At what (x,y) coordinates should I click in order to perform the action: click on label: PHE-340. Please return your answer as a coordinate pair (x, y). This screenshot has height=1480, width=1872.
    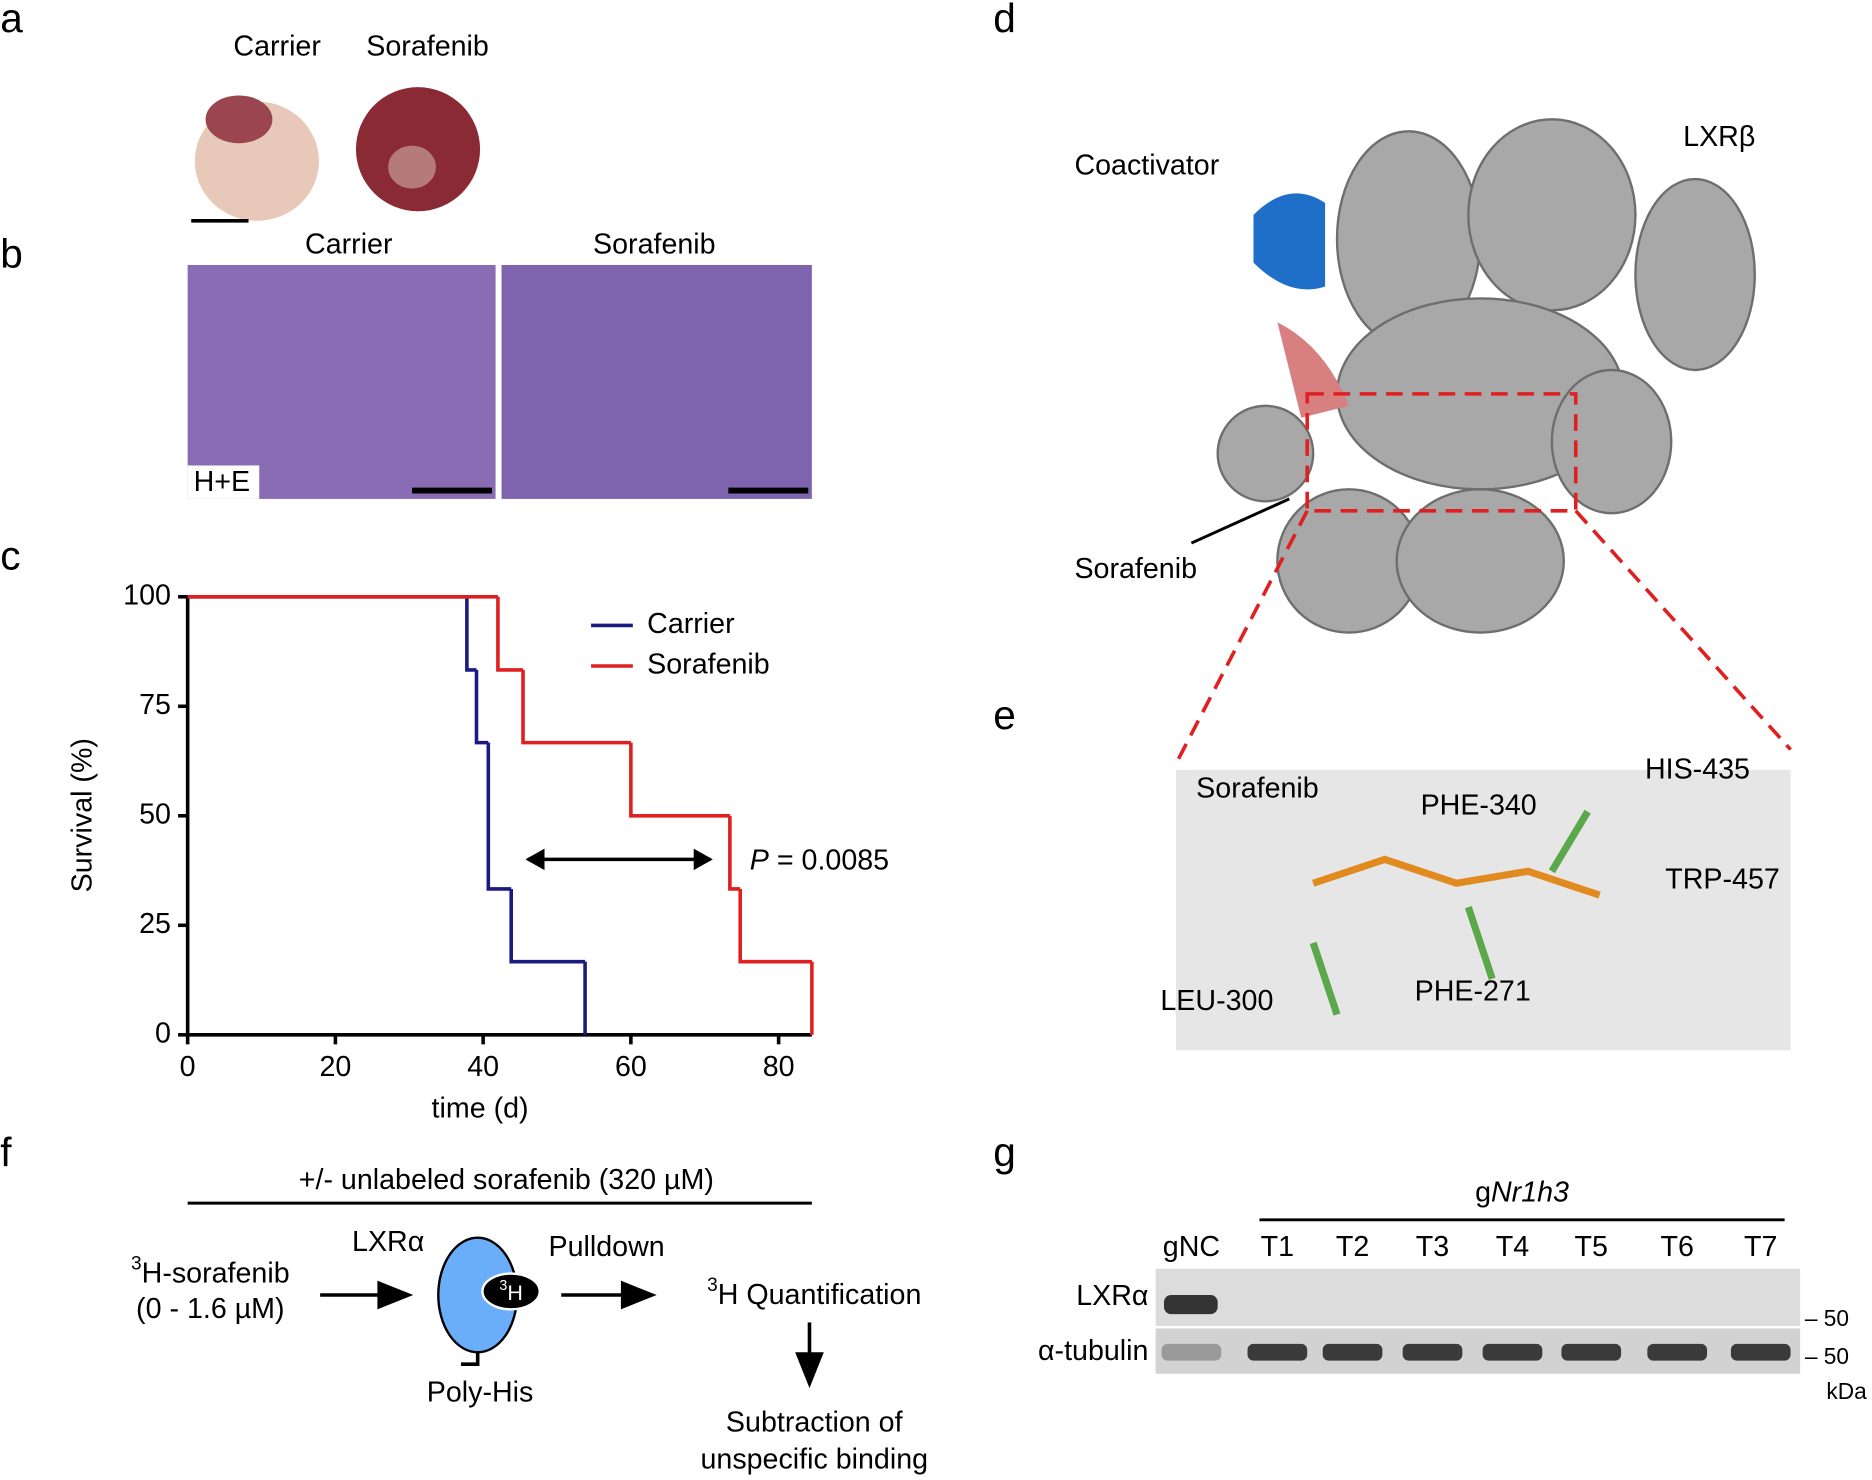
    Looking at the image, I should click on (1479, 805).